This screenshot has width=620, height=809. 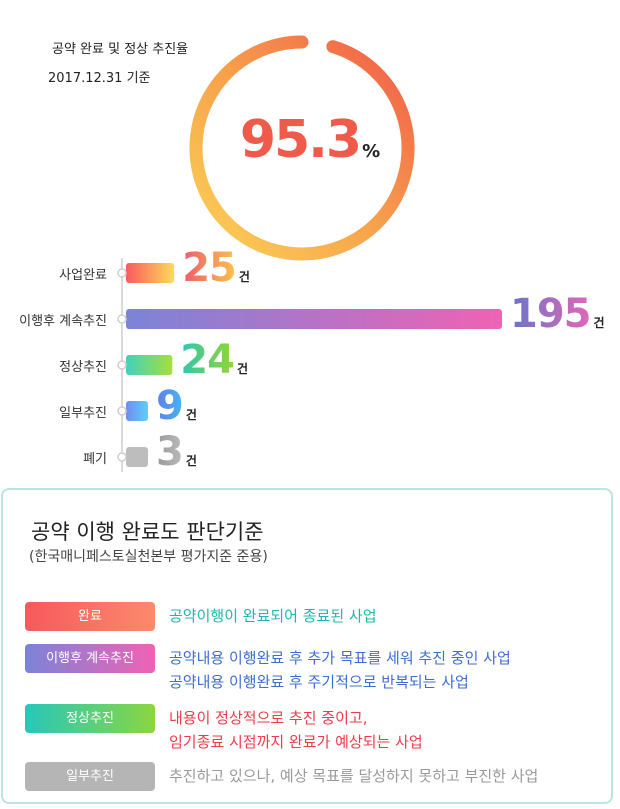 I want to click on value-number-0: 25, so click(x=209, y=268).